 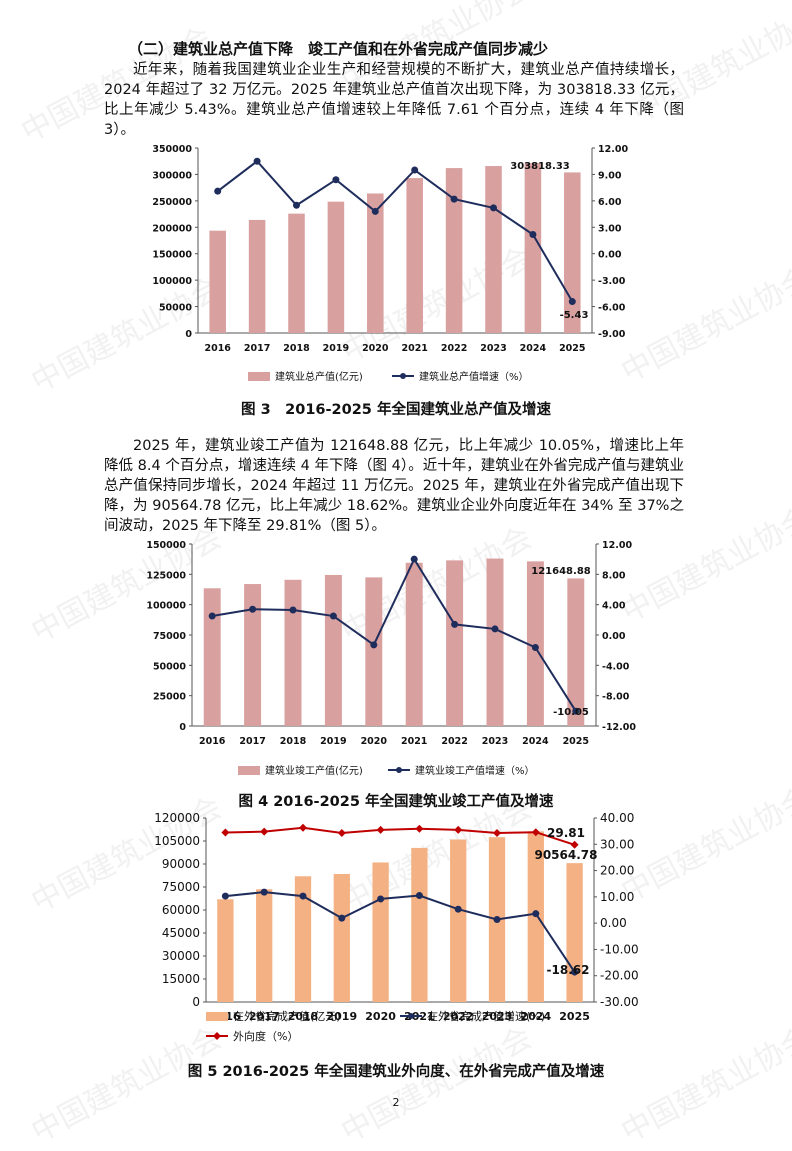 What do you see at coordinates (166, 575) in the screenshot?
I see `left-tick-label: 125000` at bounding box center [166, 575].